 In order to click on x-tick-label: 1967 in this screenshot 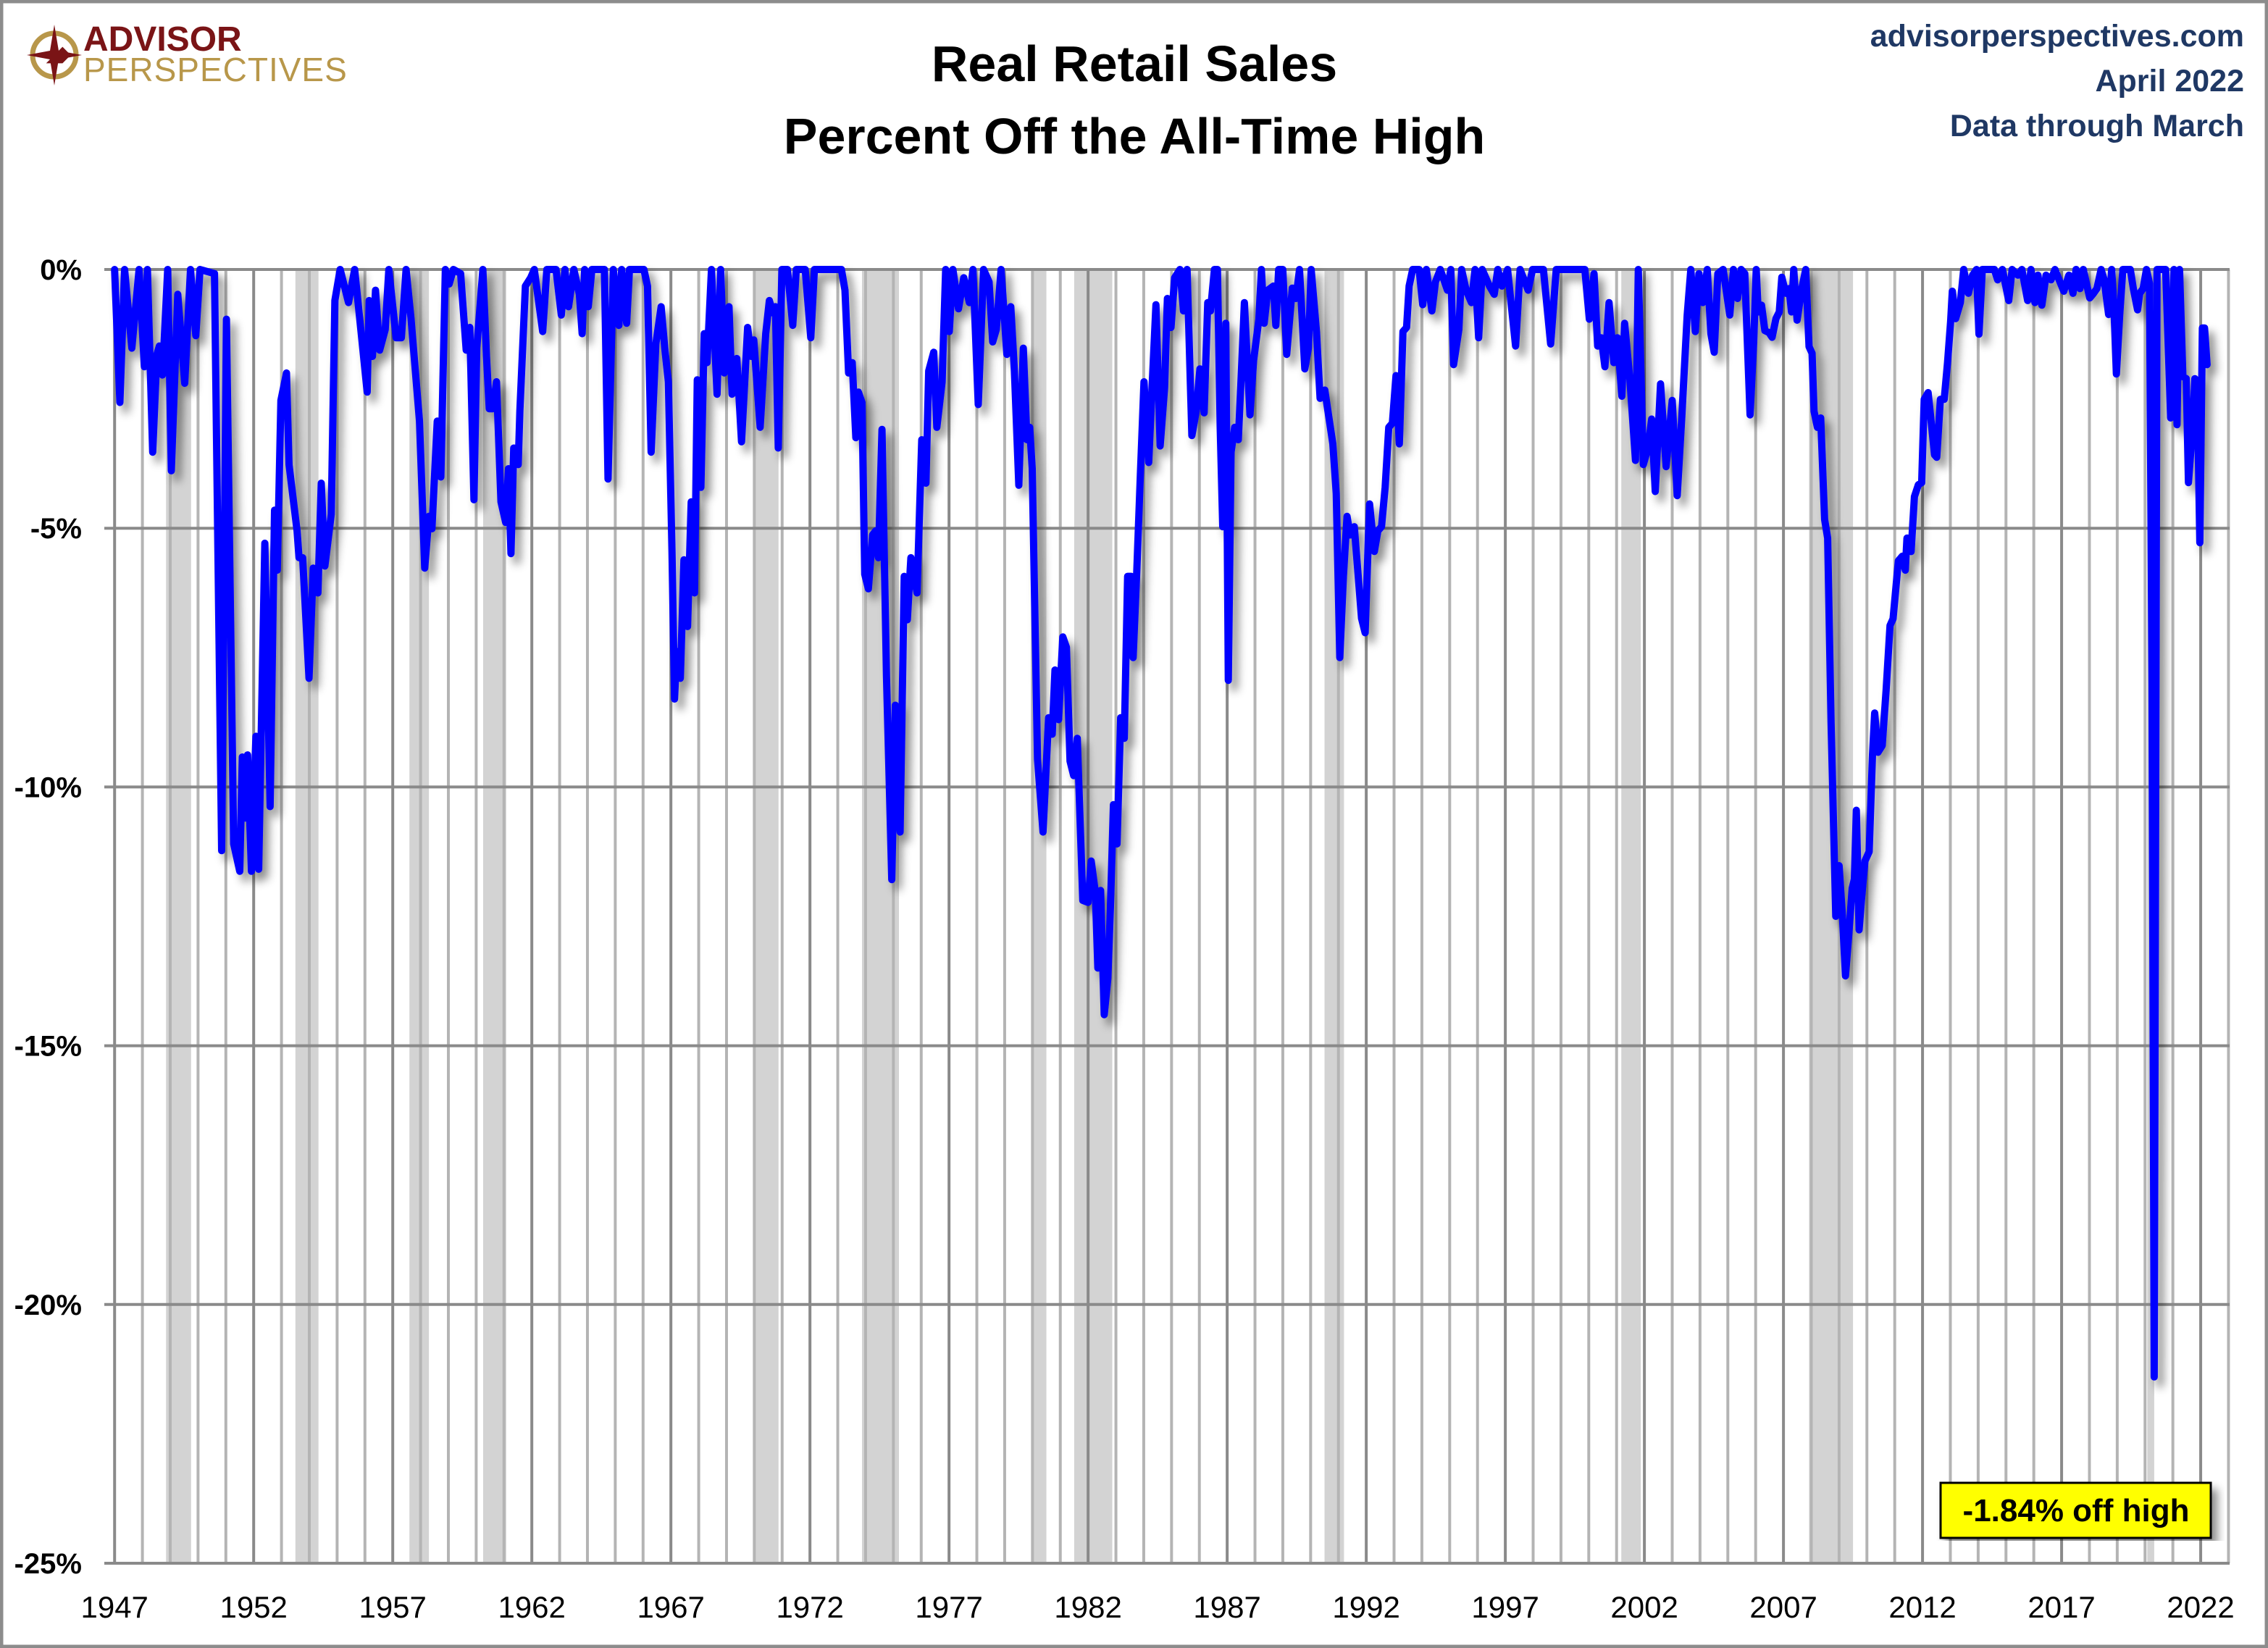, I will do `click(671, 1607)`.